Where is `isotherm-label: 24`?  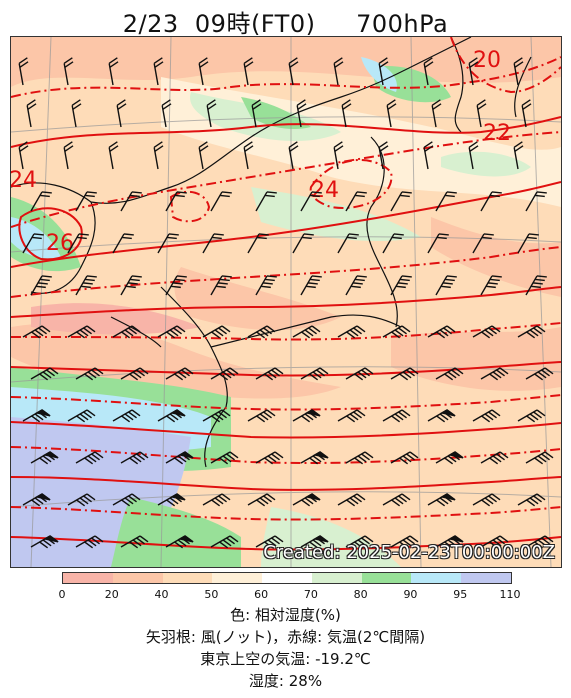
isotherm-label: 24 is located at coordinates (325, 190).